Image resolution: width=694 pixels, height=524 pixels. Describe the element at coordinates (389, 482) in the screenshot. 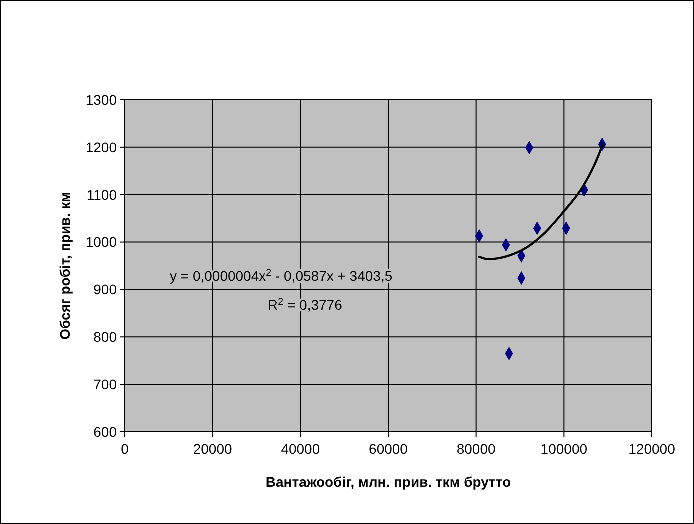

I see `x-axis-title: Вантажообіг, млн. прив. ткм брутто` at that location.